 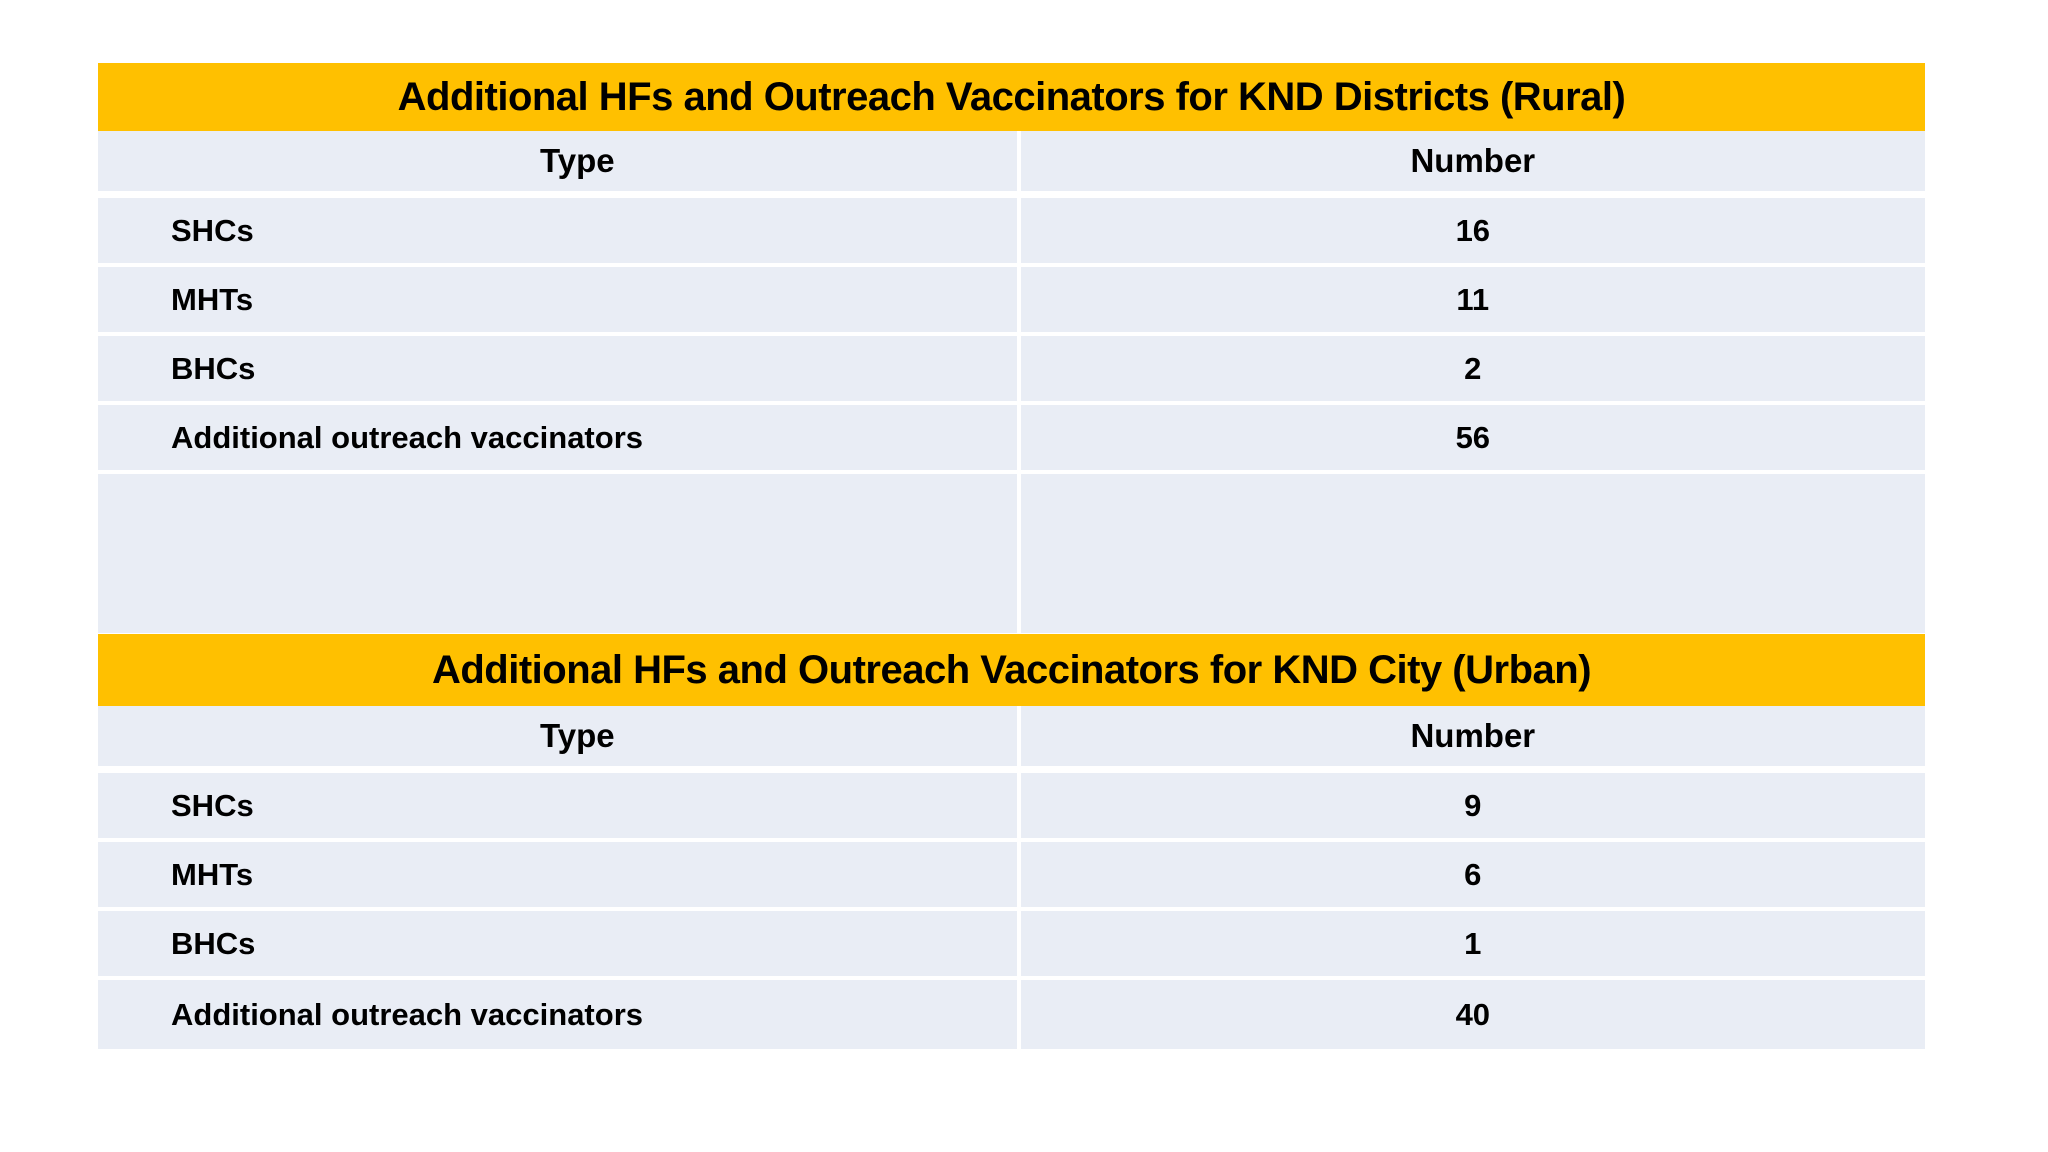 I want to click on table-row: BHCs 2, so click(x=1011, y=370).